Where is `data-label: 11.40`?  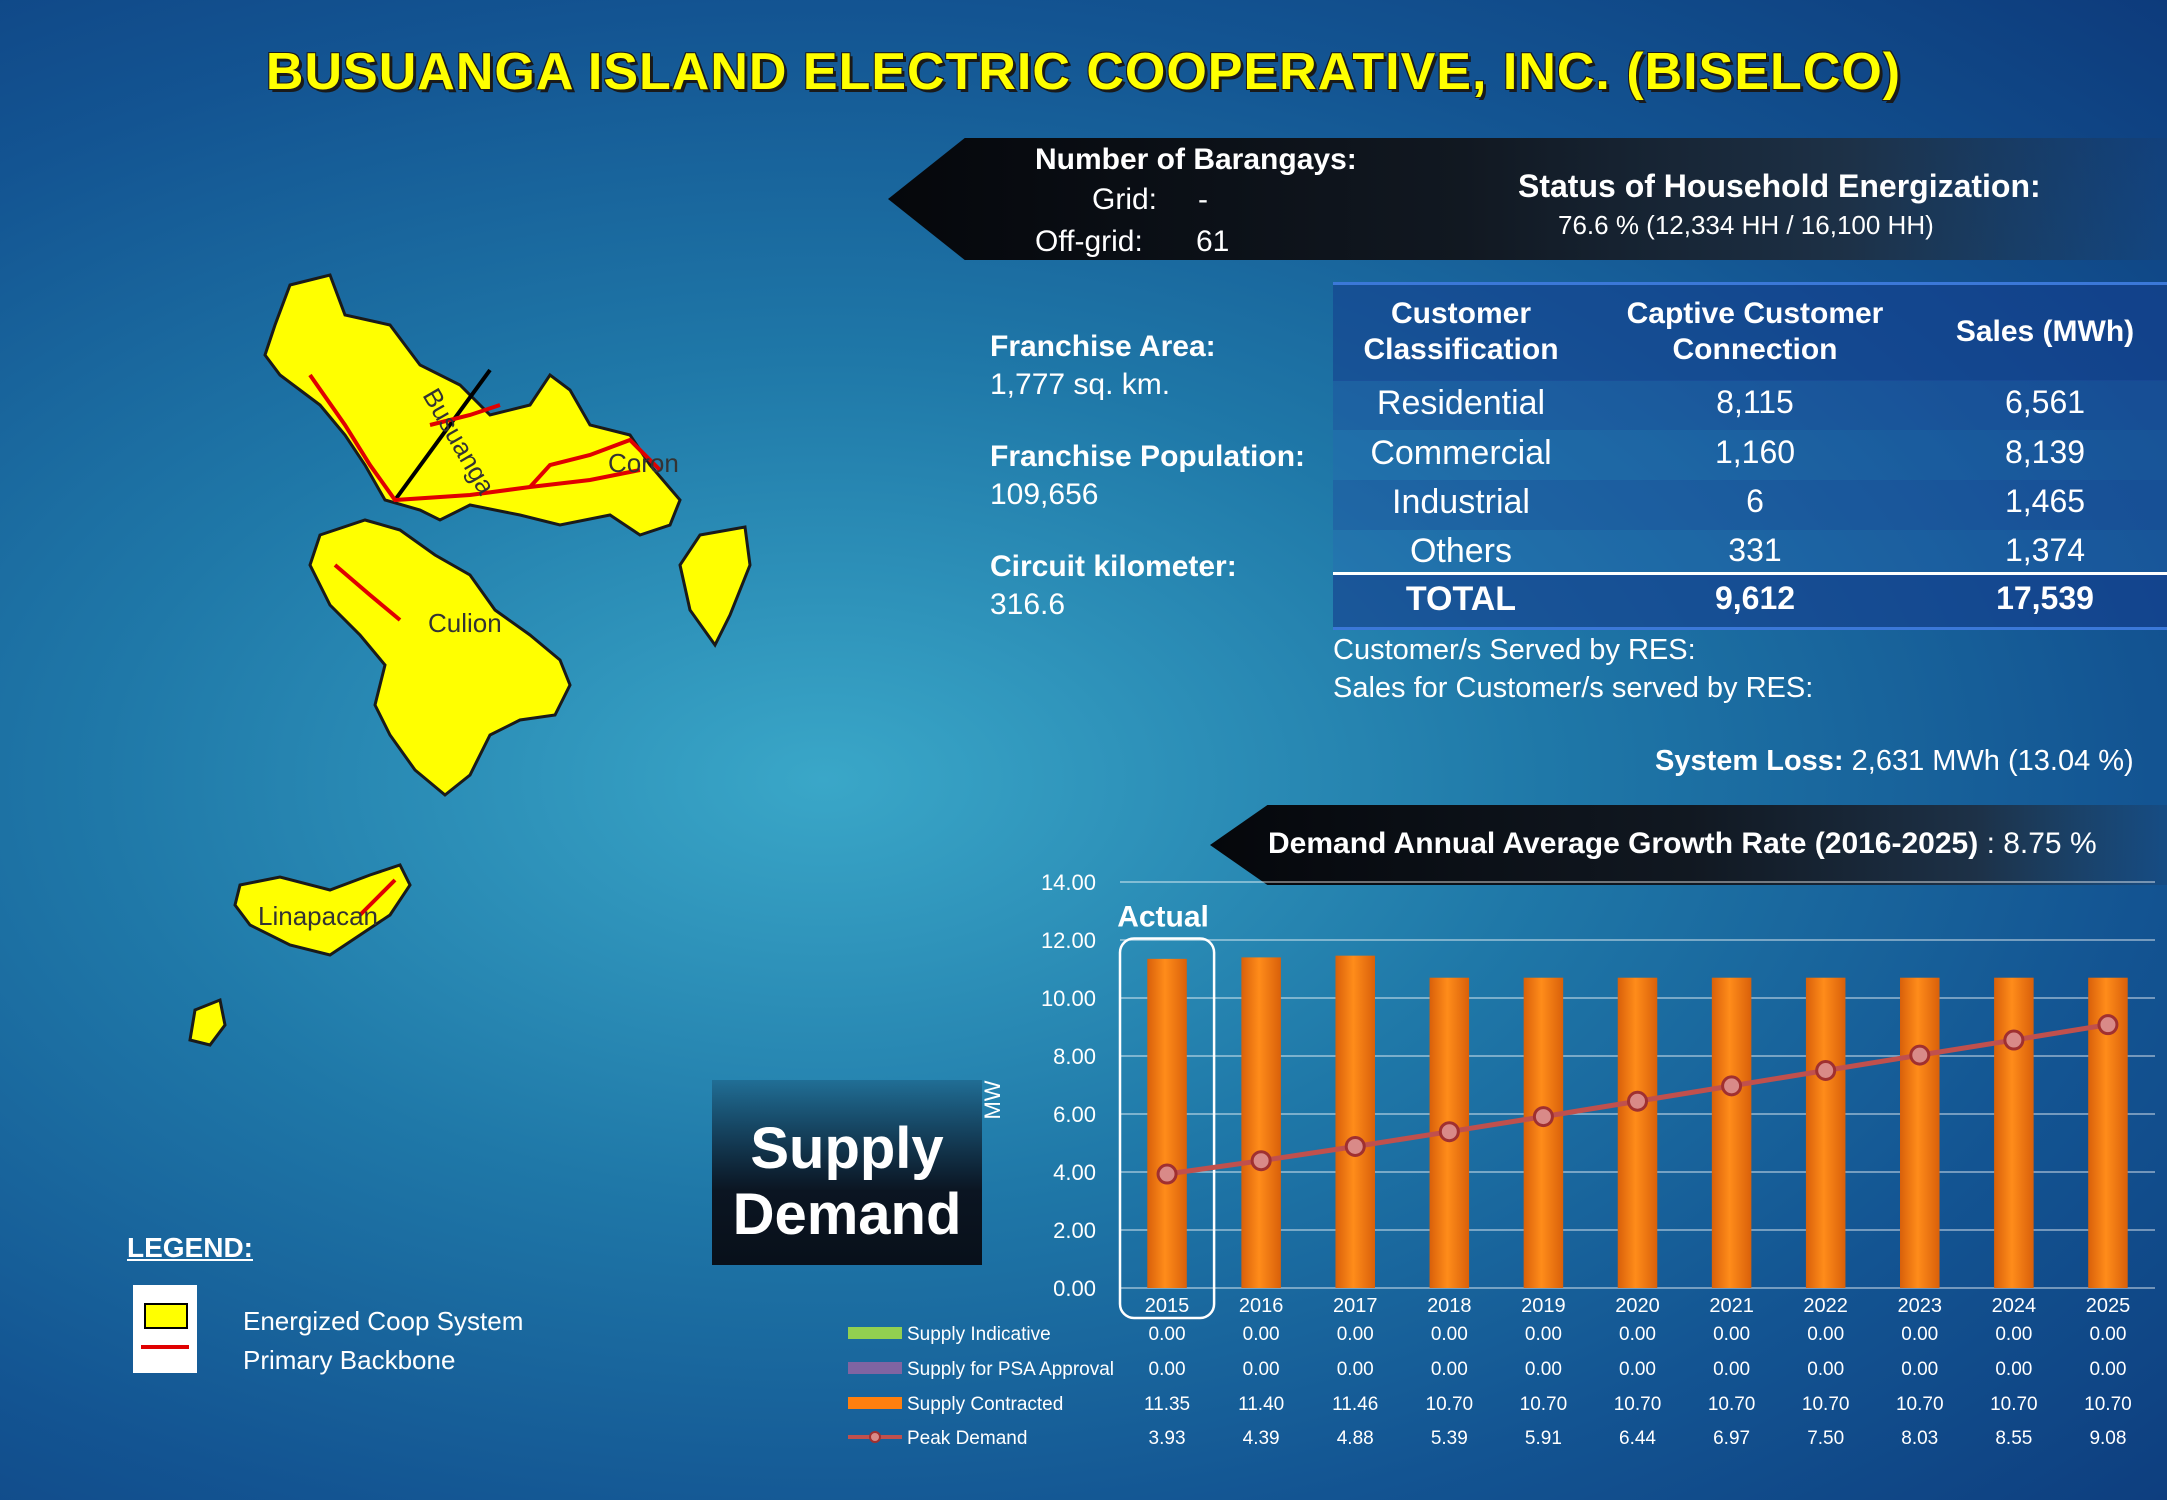
data-label: 11.40 is located at coordinates (1261, 1404).